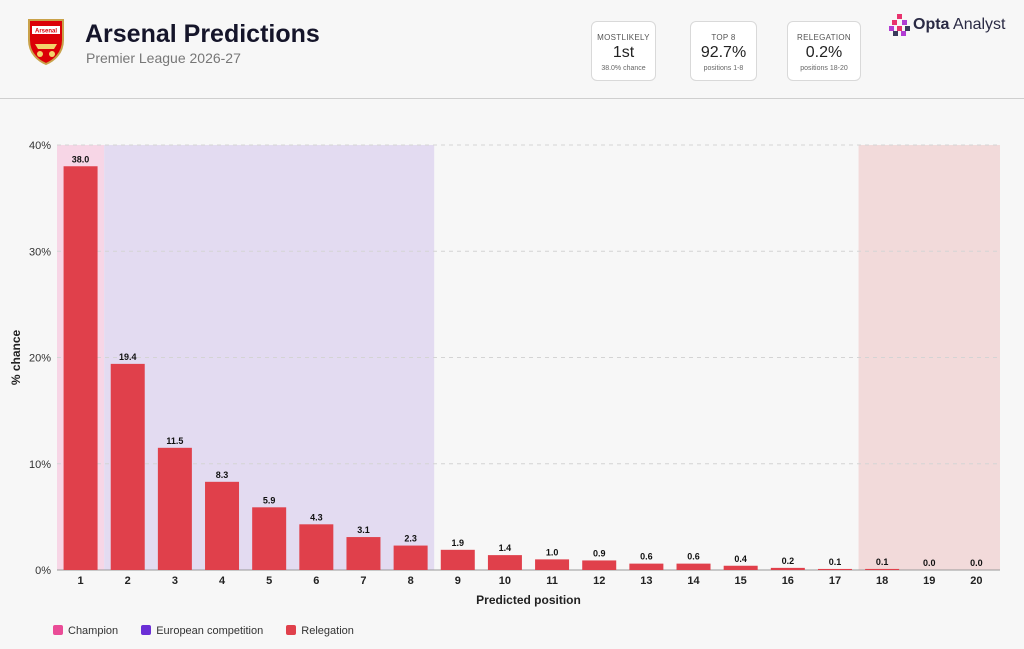 This screenshot has height=649, width=1024. I want to click on x-tick-label: 14, so click(693, 581).